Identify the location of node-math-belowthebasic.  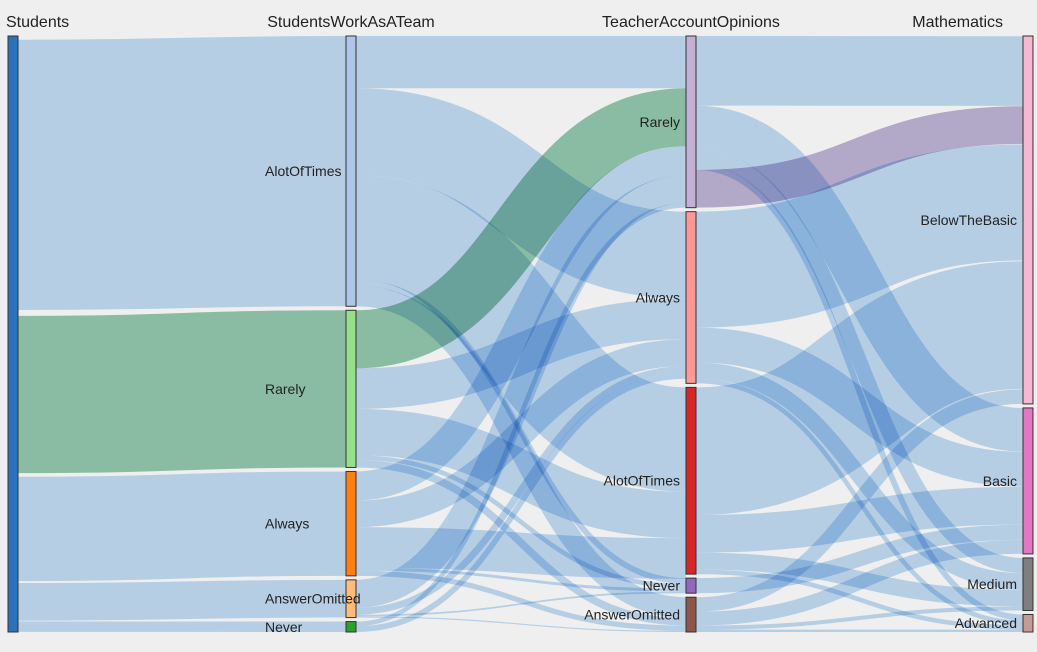
(1028, 220).